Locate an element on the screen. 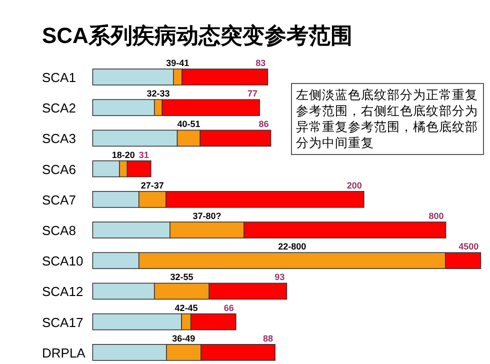  annotation: 32-33 is located at coordinates (158, 93).